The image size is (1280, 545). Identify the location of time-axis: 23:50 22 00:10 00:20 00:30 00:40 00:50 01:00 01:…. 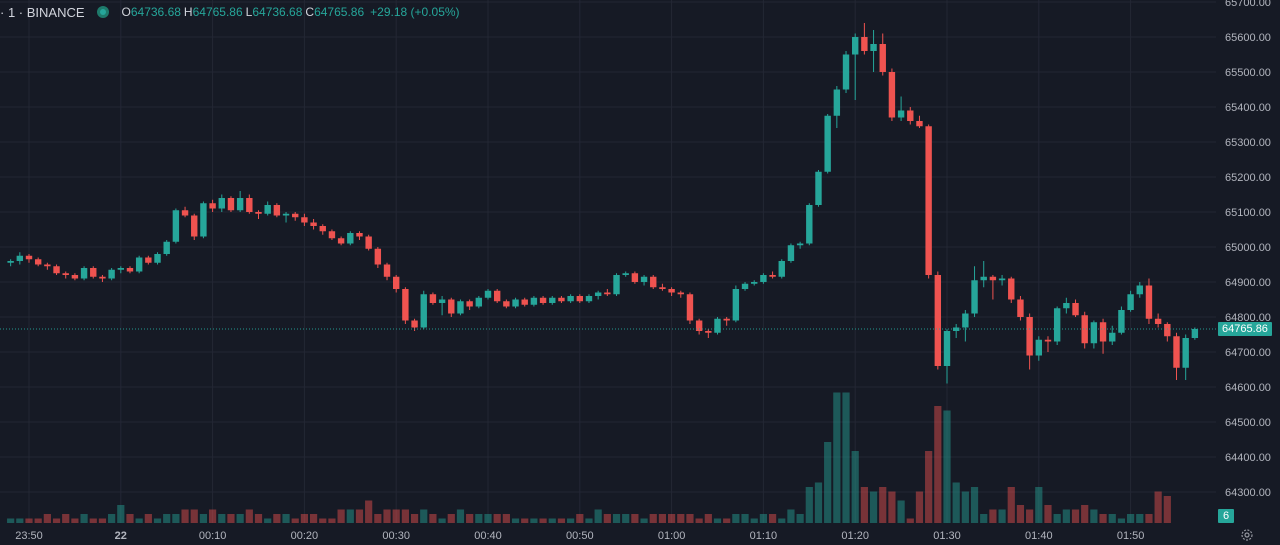
(579, 536).